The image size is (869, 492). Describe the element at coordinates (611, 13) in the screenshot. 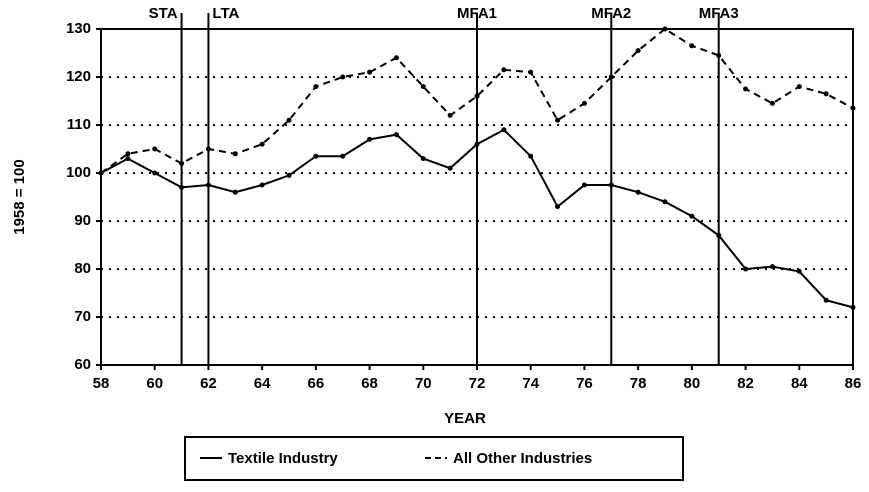

I see `annotation-label: MFA2` at that location.